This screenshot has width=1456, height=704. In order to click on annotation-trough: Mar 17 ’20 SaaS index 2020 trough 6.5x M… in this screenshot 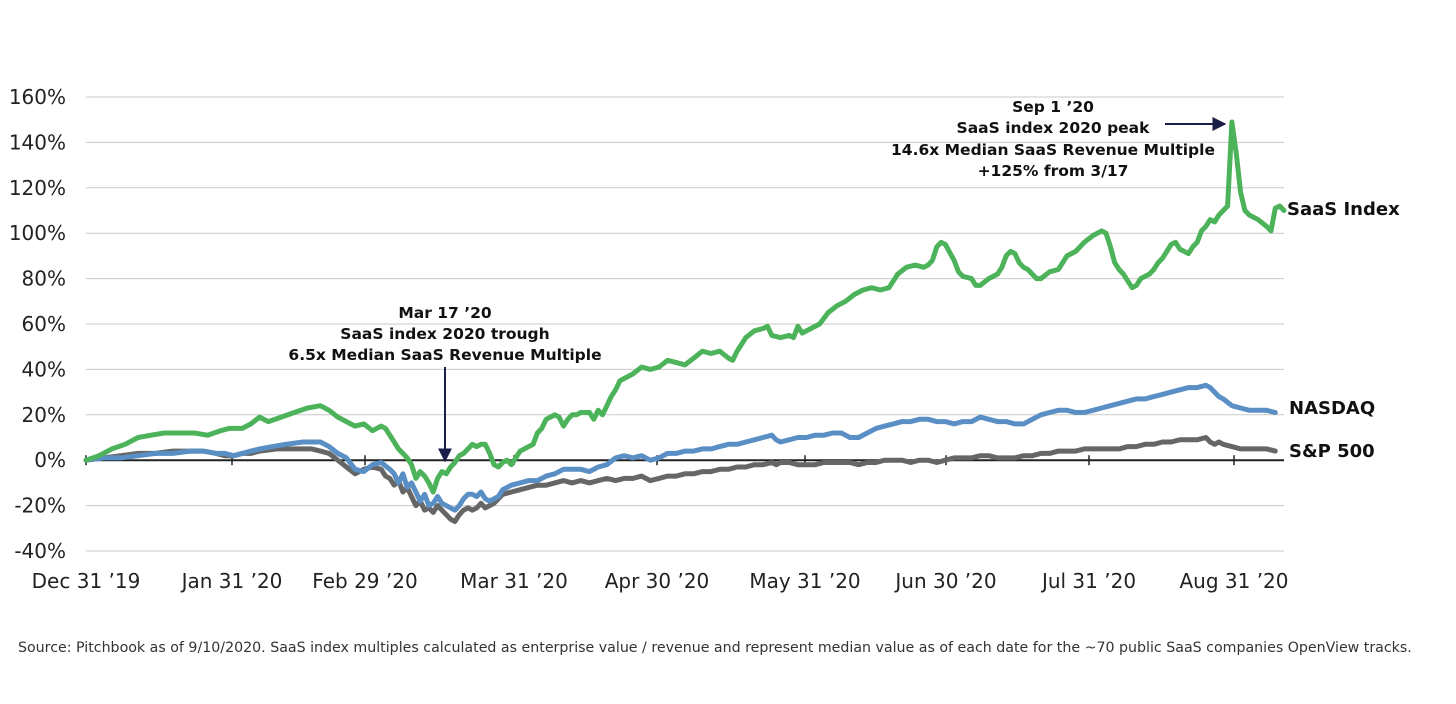, I will do `click(445, 383)`.